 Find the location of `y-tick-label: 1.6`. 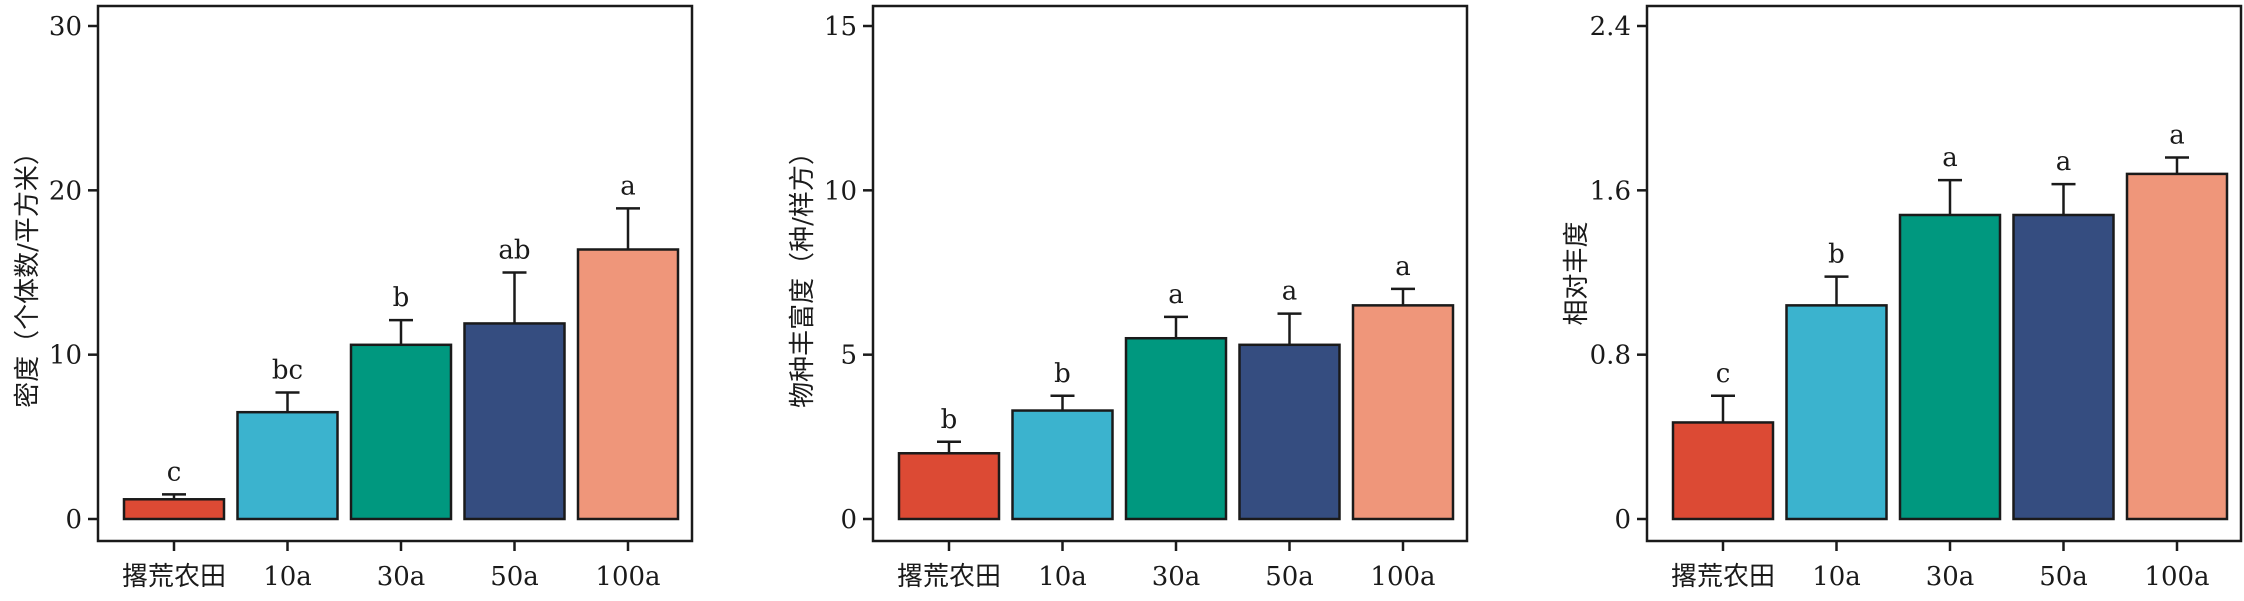

y-tick-label: 1.6 is located at coordinates (1610, 191).